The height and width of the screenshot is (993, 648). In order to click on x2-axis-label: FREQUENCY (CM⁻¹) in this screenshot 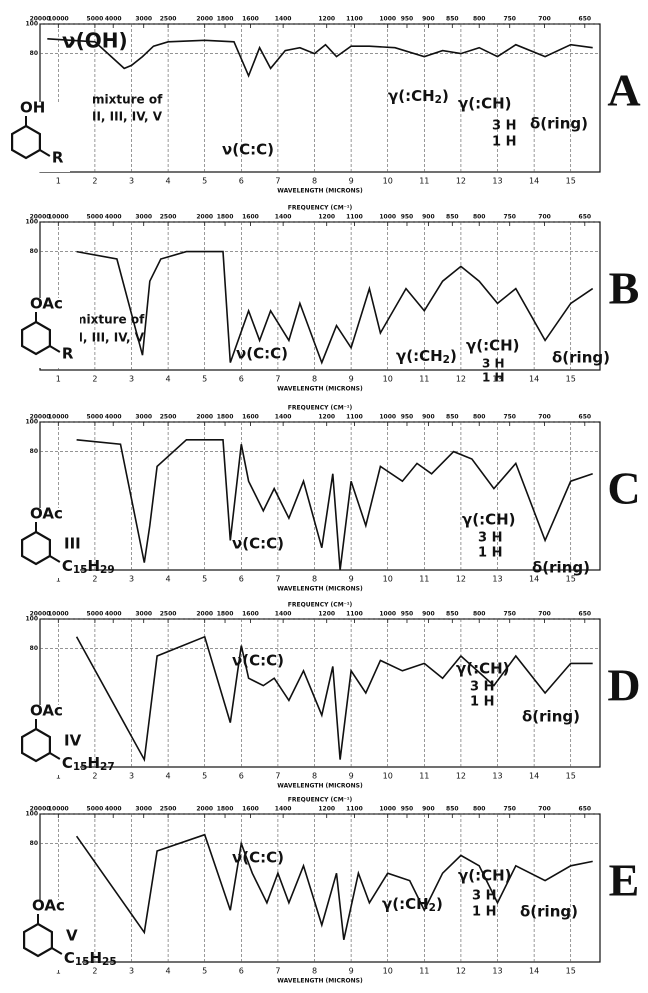, I will do `click(320, 208)`.